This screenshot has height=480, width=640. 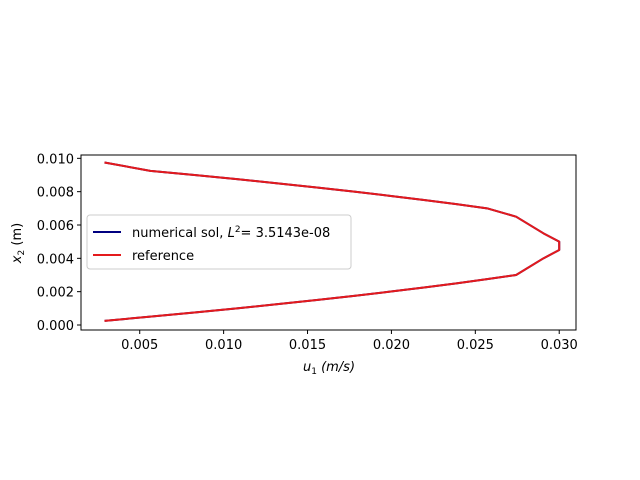 I want to click on y-tick-label: 0.002, so click(x=55, y=293).